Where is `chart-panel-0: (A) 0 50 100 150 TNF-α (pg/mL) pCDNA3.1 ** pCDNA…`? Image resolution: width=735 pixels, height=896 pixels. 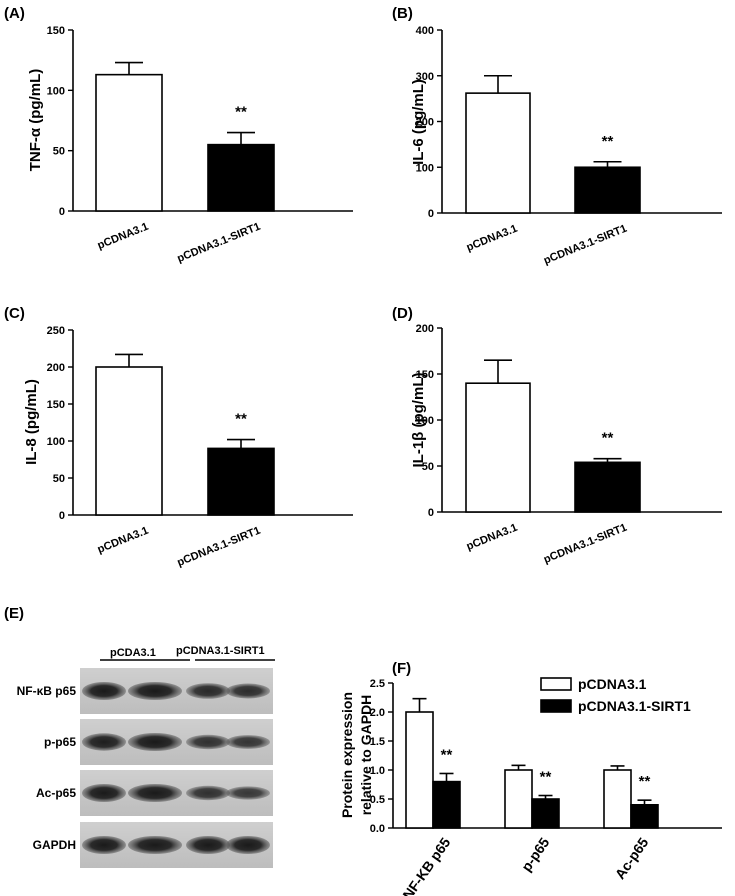
chart-panel-0: (A) 0 50 100 150 TNF-α (pg/mL) pCDNA3.1 ** pCDNA… is located at coordinates (178, 135).